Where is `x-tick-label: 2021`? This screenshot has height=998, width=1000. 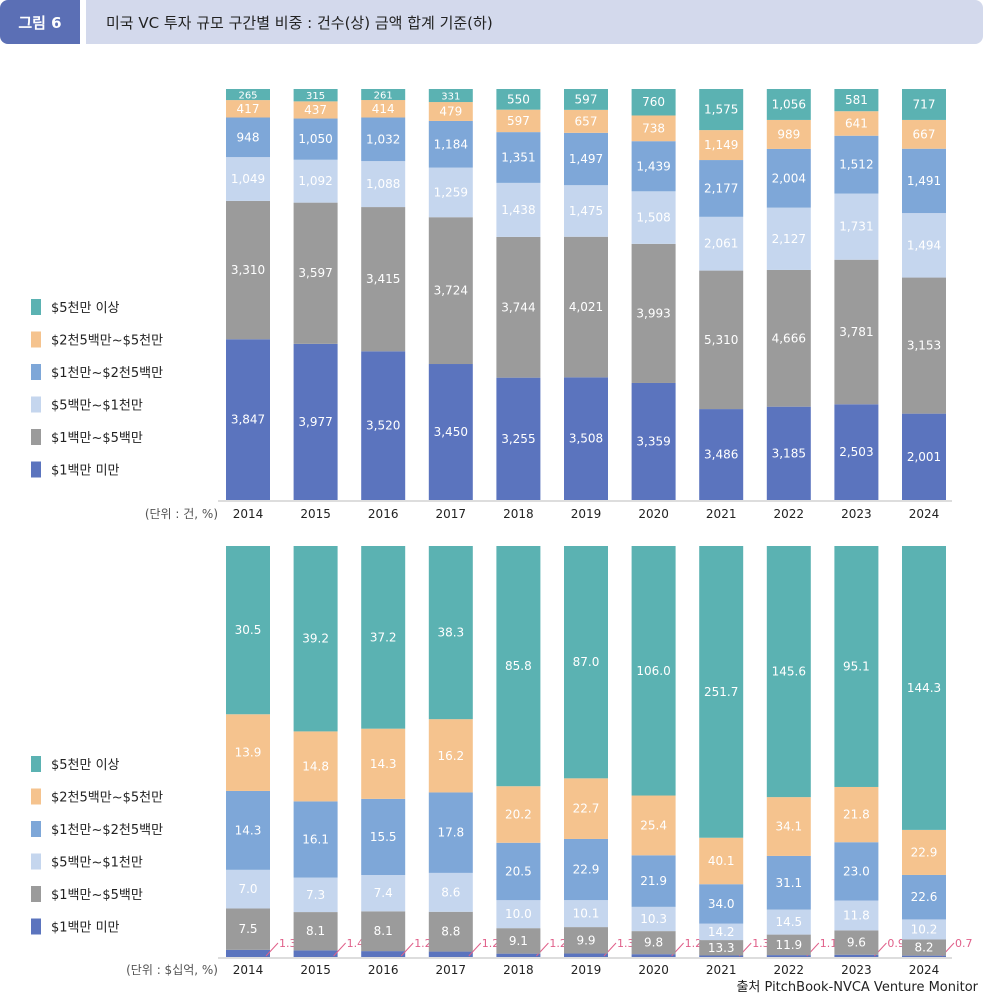
x-tick-label: 2021 is located at coordinates (721, 514).